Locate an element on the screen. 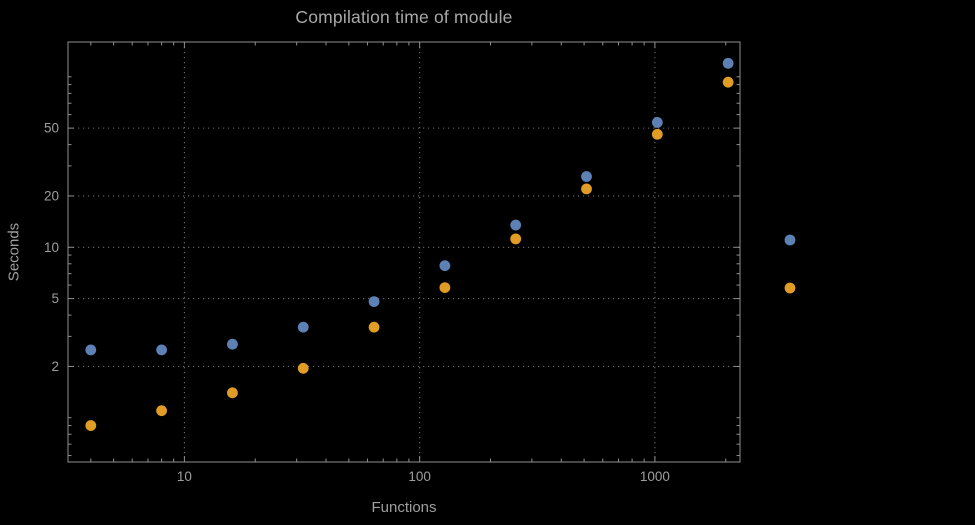 This screenshot has height=525, width=975. y-tick-label: 2 is located at coordinates (55, 366).